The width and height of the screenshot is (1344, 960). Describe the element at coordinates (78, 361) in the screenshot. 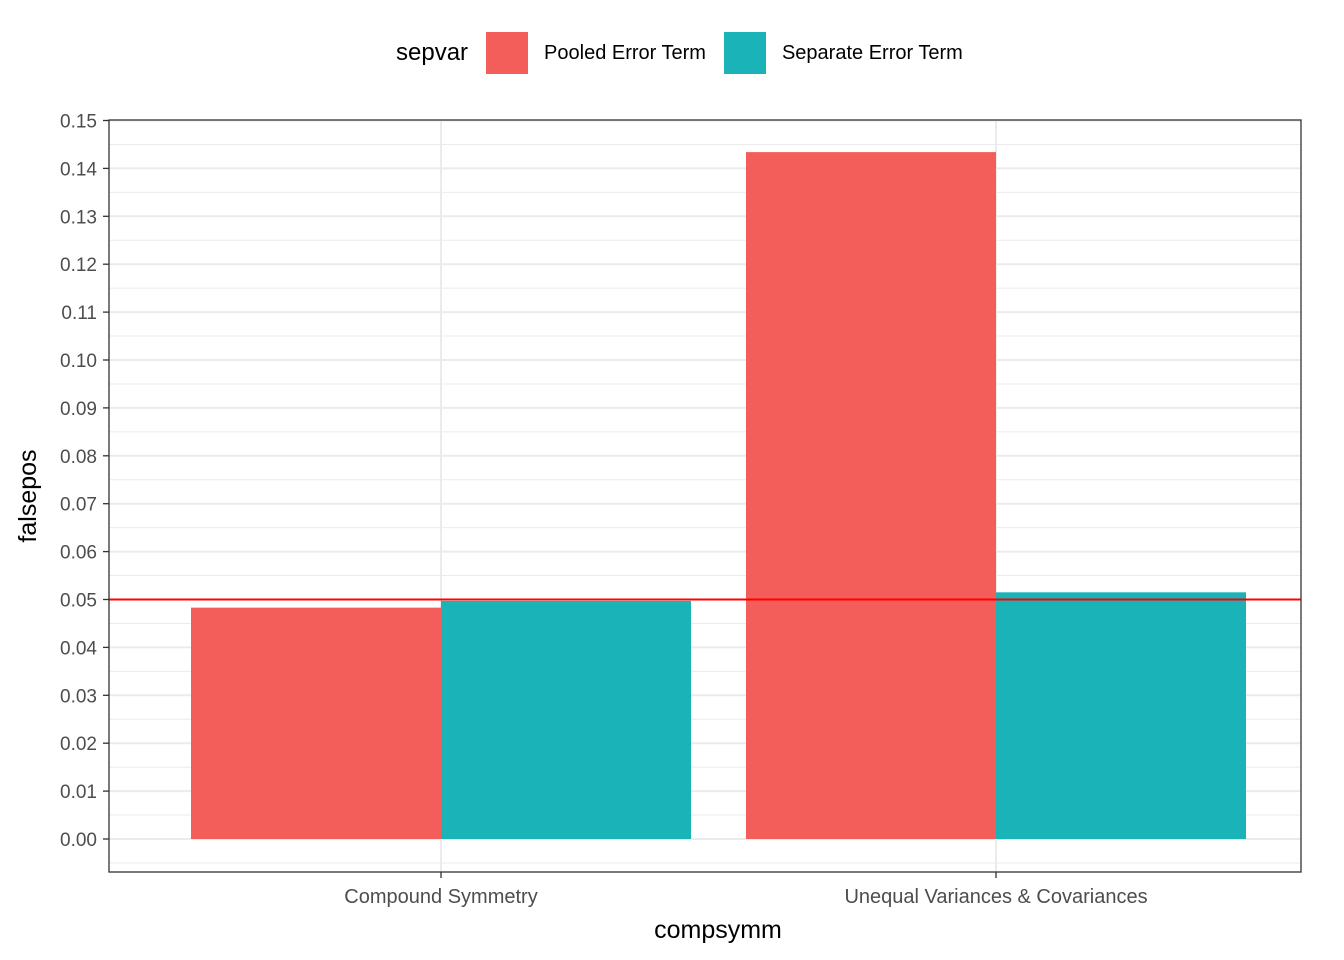

I see `y-tick-label: 0.10` at that location.